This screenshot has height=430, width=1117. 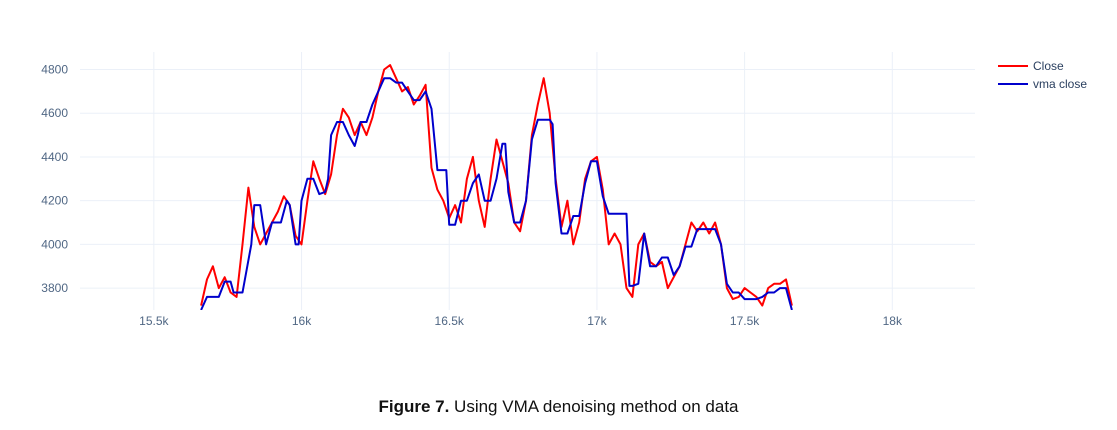 I want to click on x-tick-label: 16.5k, so click(x=450, y=321).